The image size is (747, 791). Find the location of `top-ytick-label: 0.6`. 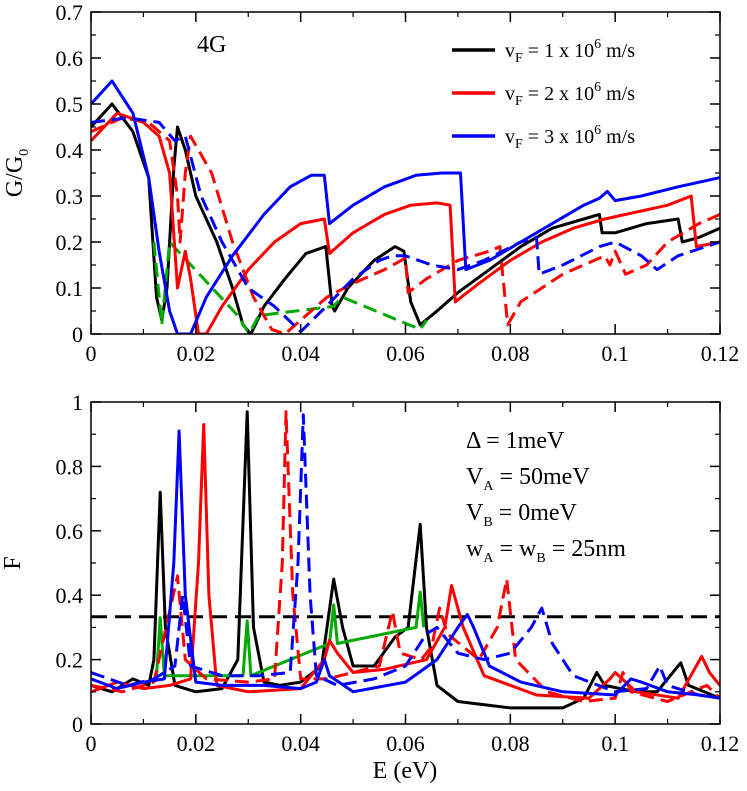

top-ytick-label: 0.6 is located at coordinates (70, 58).